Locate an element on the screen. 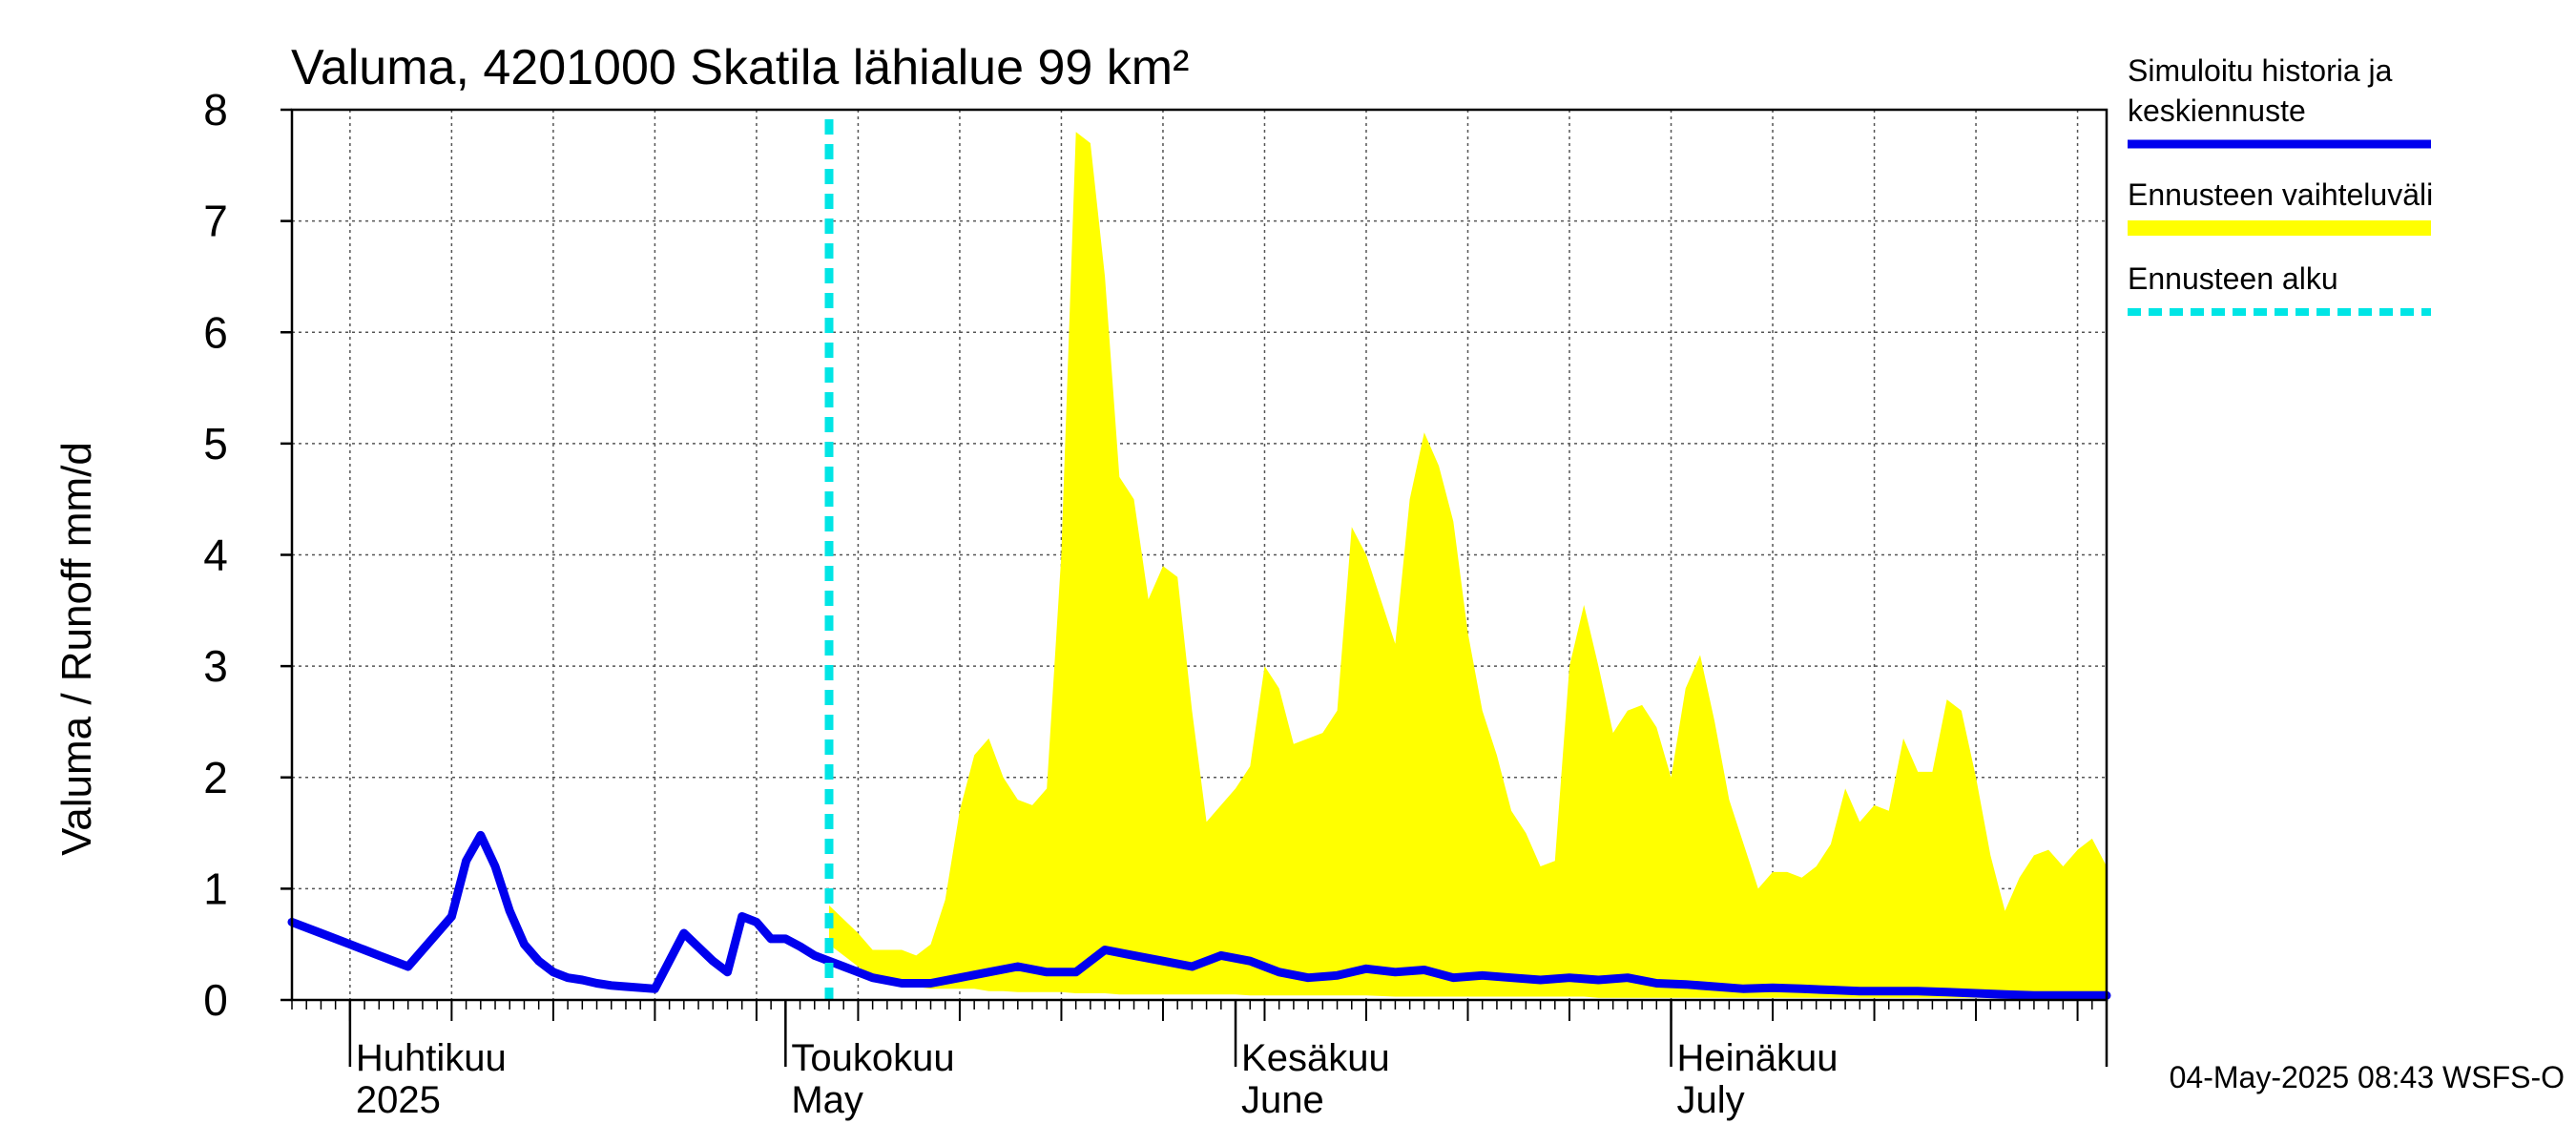  y-axis-label: Valuma / Runoff mm/d is located at coordinates (76, 649).